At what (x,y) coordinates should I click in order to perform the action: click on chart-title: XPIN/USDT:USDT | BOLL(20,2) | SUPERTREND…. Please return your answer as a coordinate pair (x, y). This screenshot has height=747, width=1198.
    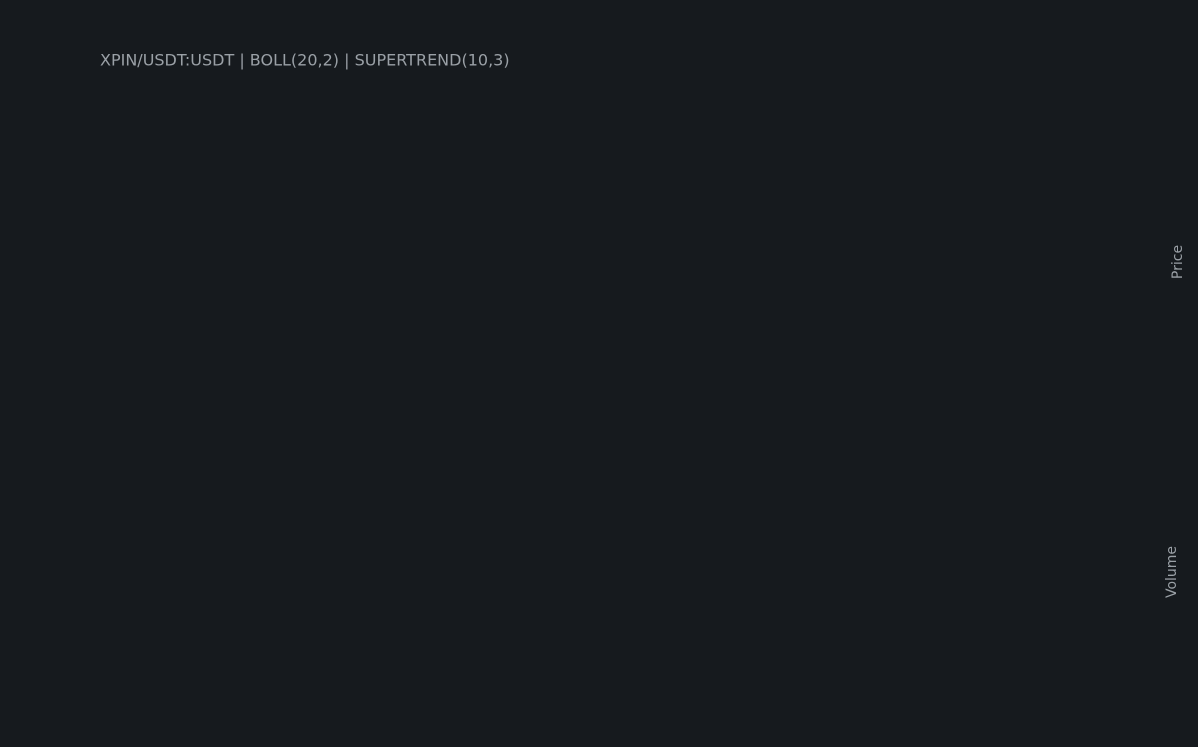
    Looking at the image, I should click on (305, 60).